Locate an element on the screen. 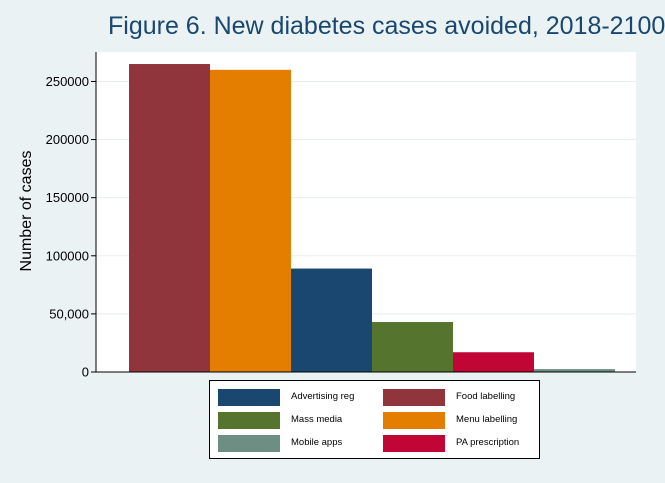  legend-label: PA prescription is located at coordinates (488, 442).